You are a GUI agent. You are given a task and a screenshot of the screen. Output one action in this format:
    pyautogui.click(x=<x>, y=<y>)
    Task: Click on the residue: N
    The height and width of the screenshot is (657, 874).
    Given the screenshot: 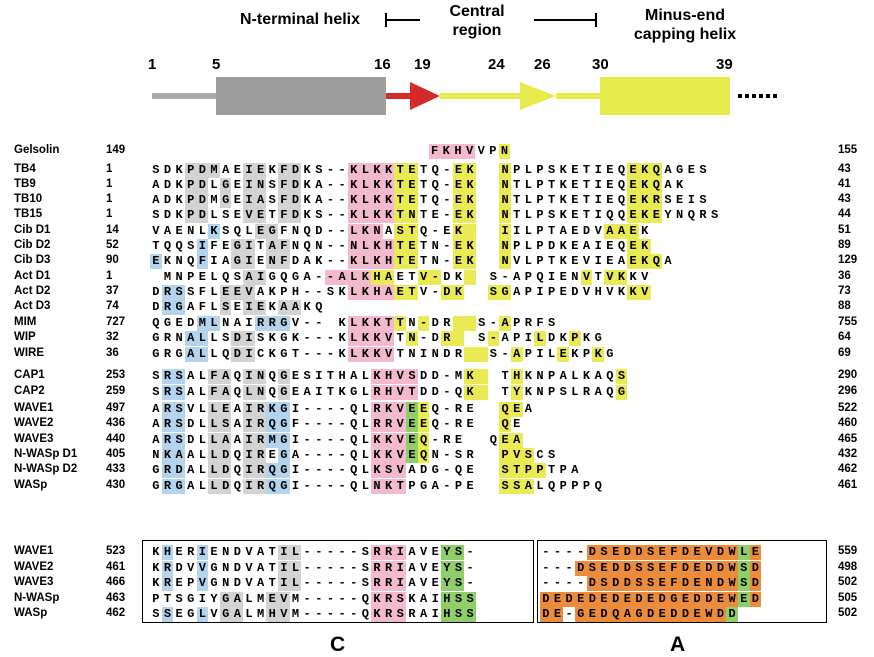 What is the action you would take?
    pyautogui.click(x=412, y=338)
    